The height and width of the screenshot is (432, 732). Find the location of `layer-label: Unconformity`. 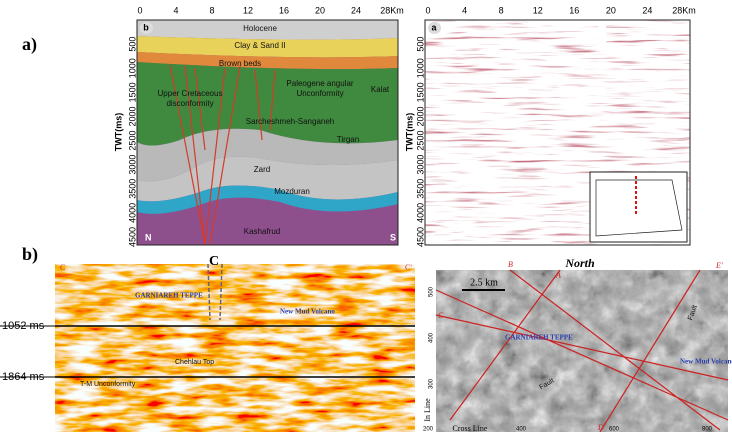

layer-label: Unconformity is located at coordinates (319, 93).